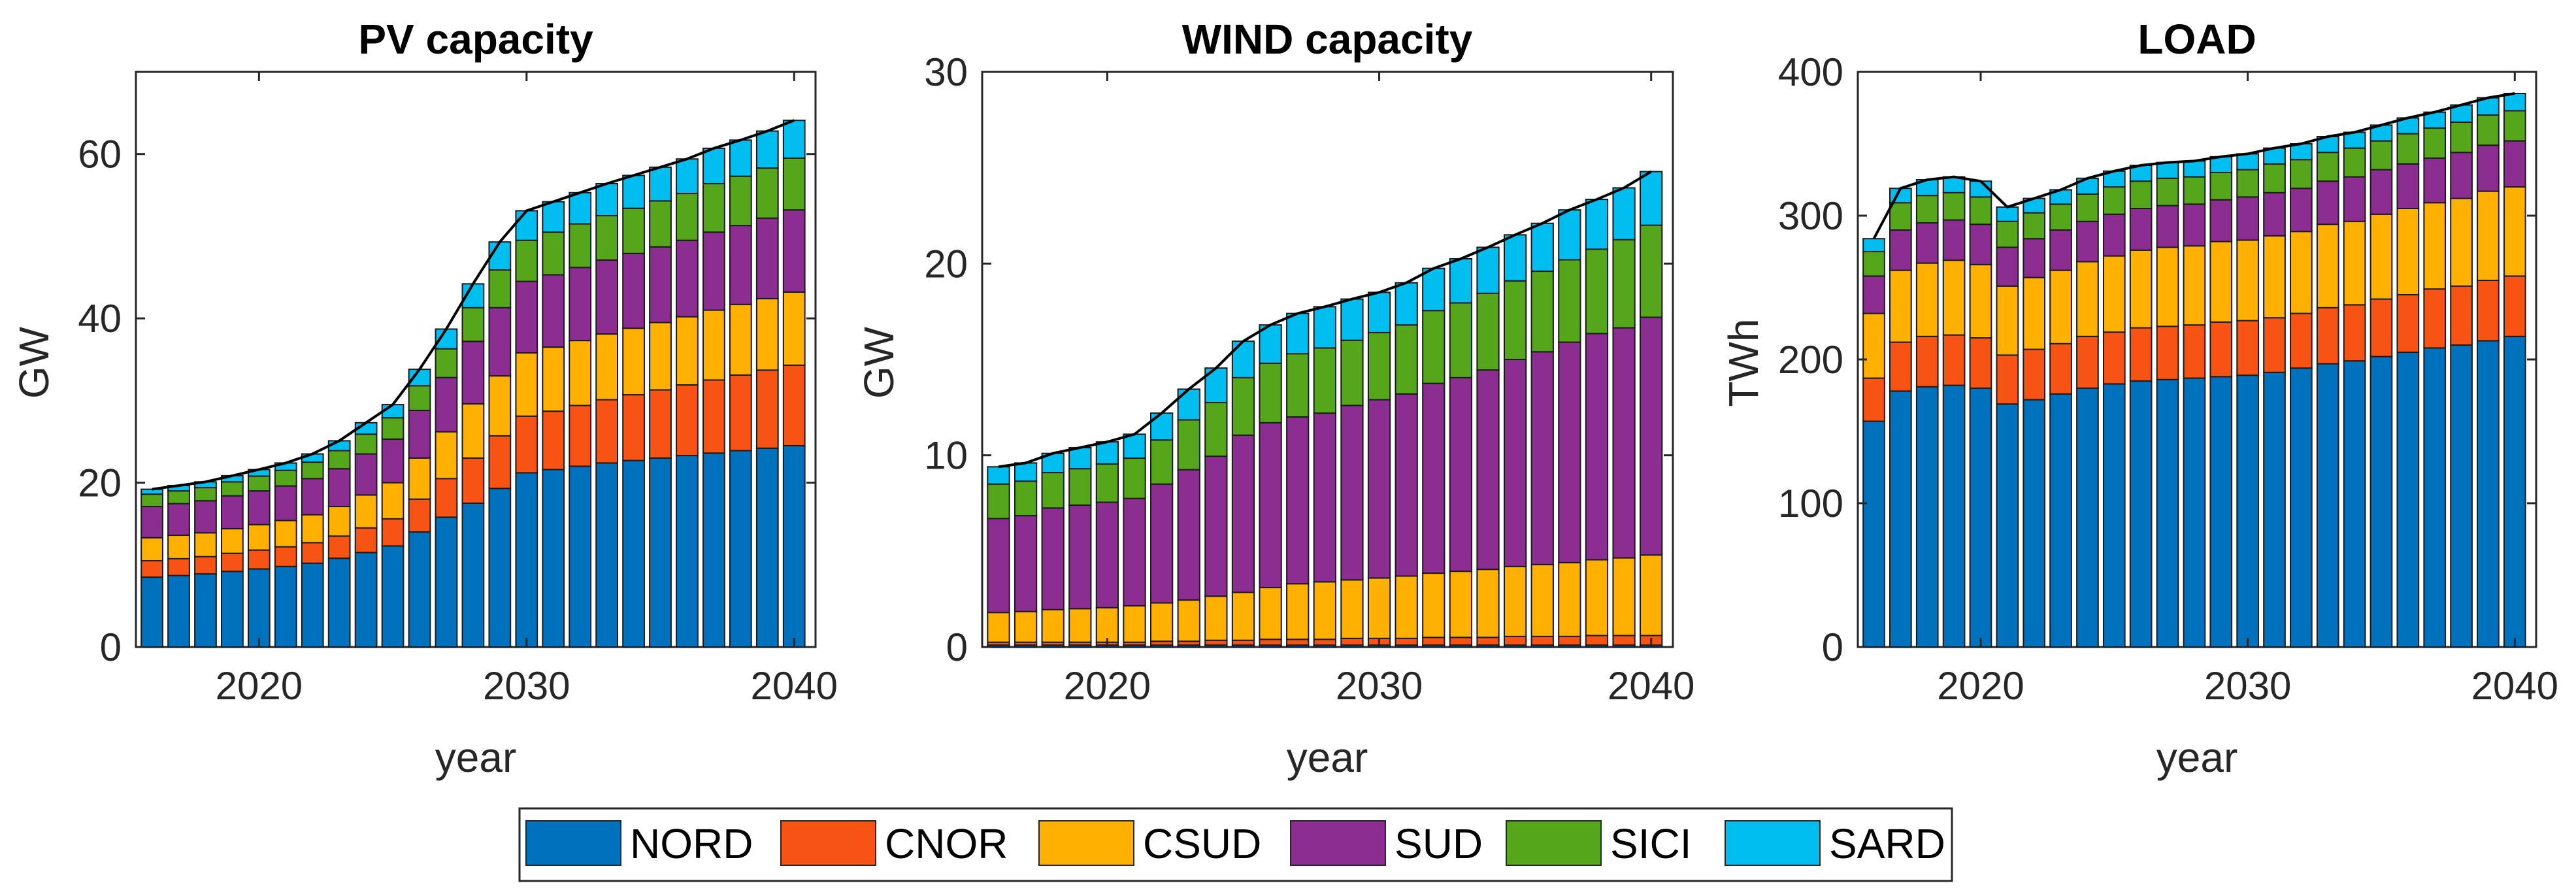 This screenshot has width=2576, height=896. What do you see at coordinates (2247, 348) in the screenshot?
I see `load-bar-cnor-2030` at bounding box center [2247, 348].